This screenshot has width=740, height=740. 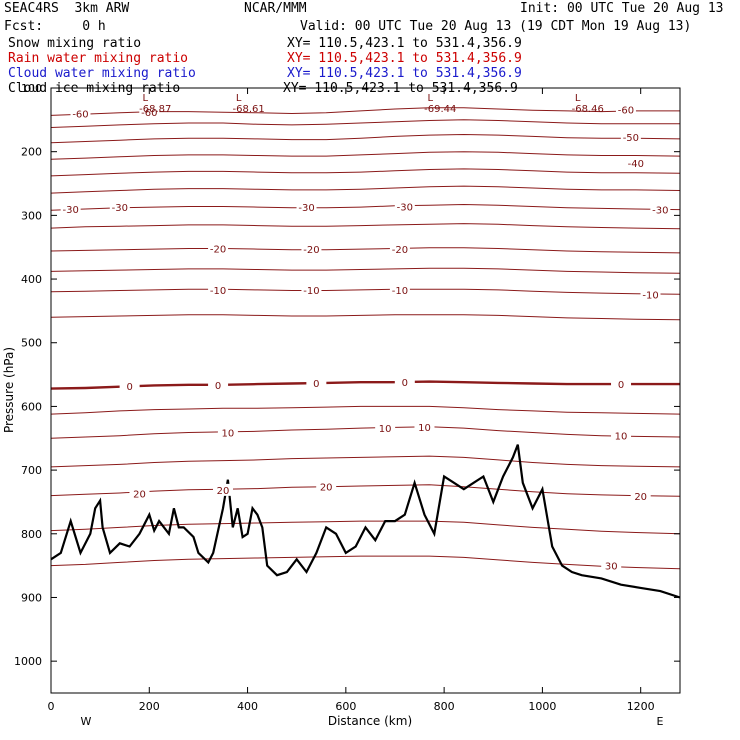 I want to click on contour-label-5: -30, so click(x=70, y=210).